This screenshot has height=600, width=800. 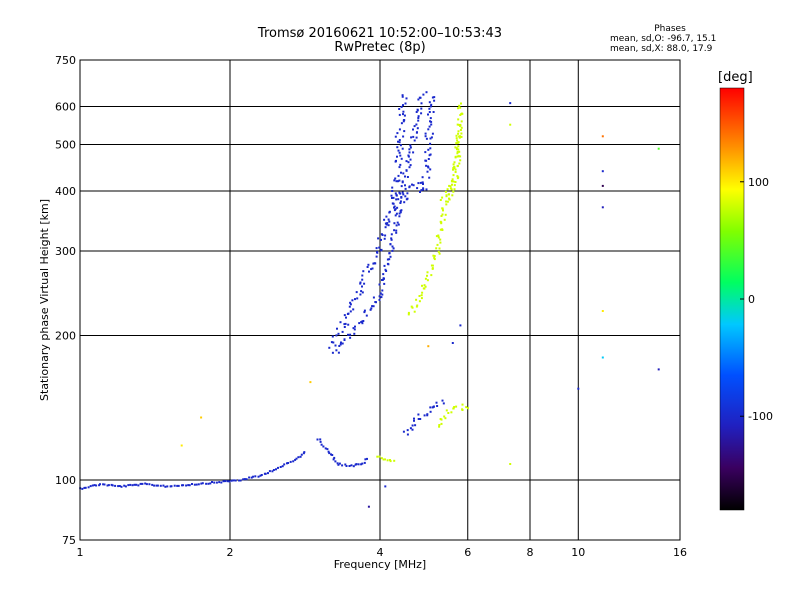 What do you see at coordinates (381, 458) in the screenshot?
I see `echo-point-e-x` at bounding box center [381, 458].